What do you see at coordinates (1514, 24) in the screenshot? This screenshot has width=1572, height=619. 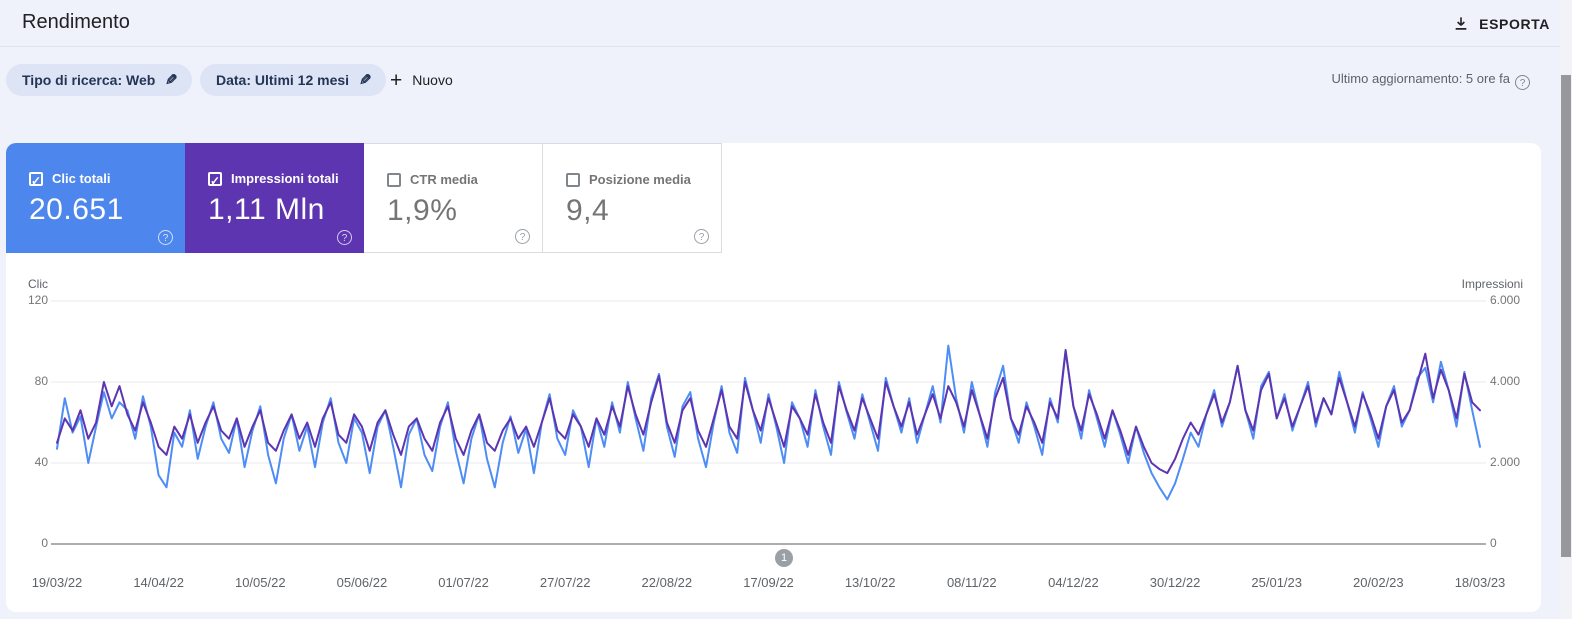 I see `export-button-label: ESPORTA` at bounding box center [1514, 24].